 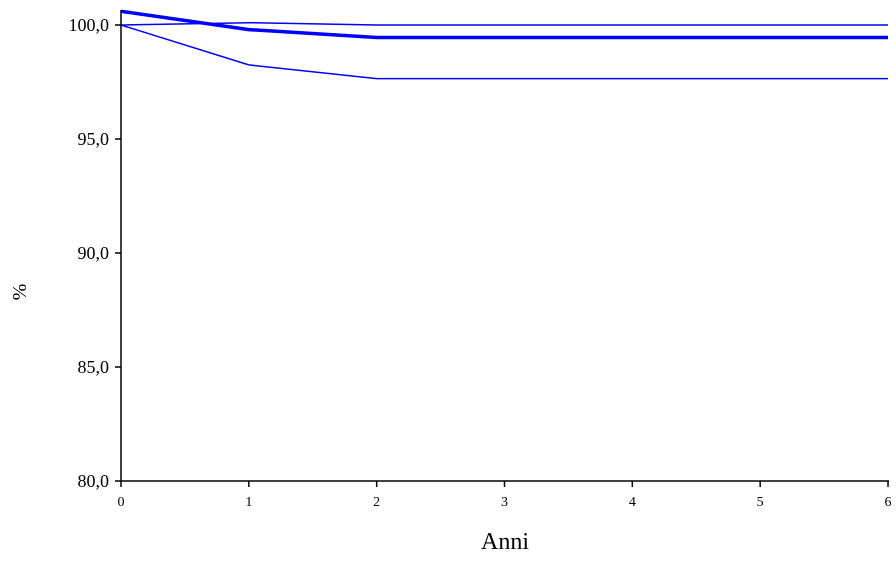 I want to click on x-tick-label: 4, so click(x=632, y=502).